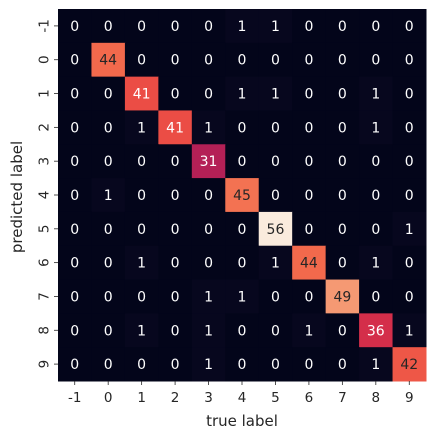 This screenshot has height=438, width=438. I want to click on x-axis-ticks: -1 0 1 2 3 4 5 6 7 8 9, so click(241, 393).